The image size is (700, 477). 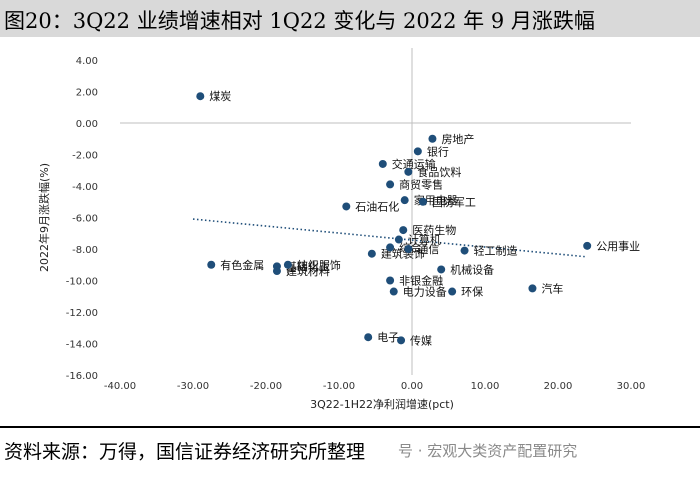 What do you see at coordinates (425, 292) in the screenshot?
I see `data-point-label: 电力设备` at bounding box center [425, 292].